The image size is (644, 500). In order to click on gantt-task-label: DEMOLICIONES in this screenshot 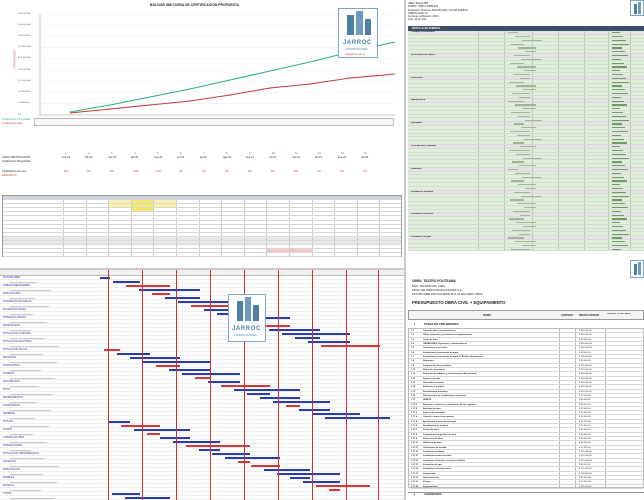, I will do `click(12, 294)`.